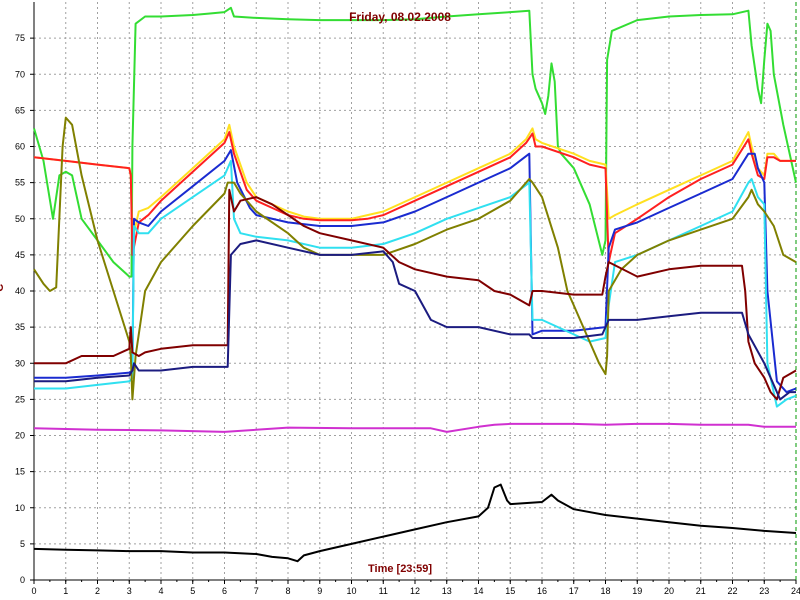 The width and height of the screenshot is (800, 600). I want to click on x-tick-label: 1, so click(65, 591).